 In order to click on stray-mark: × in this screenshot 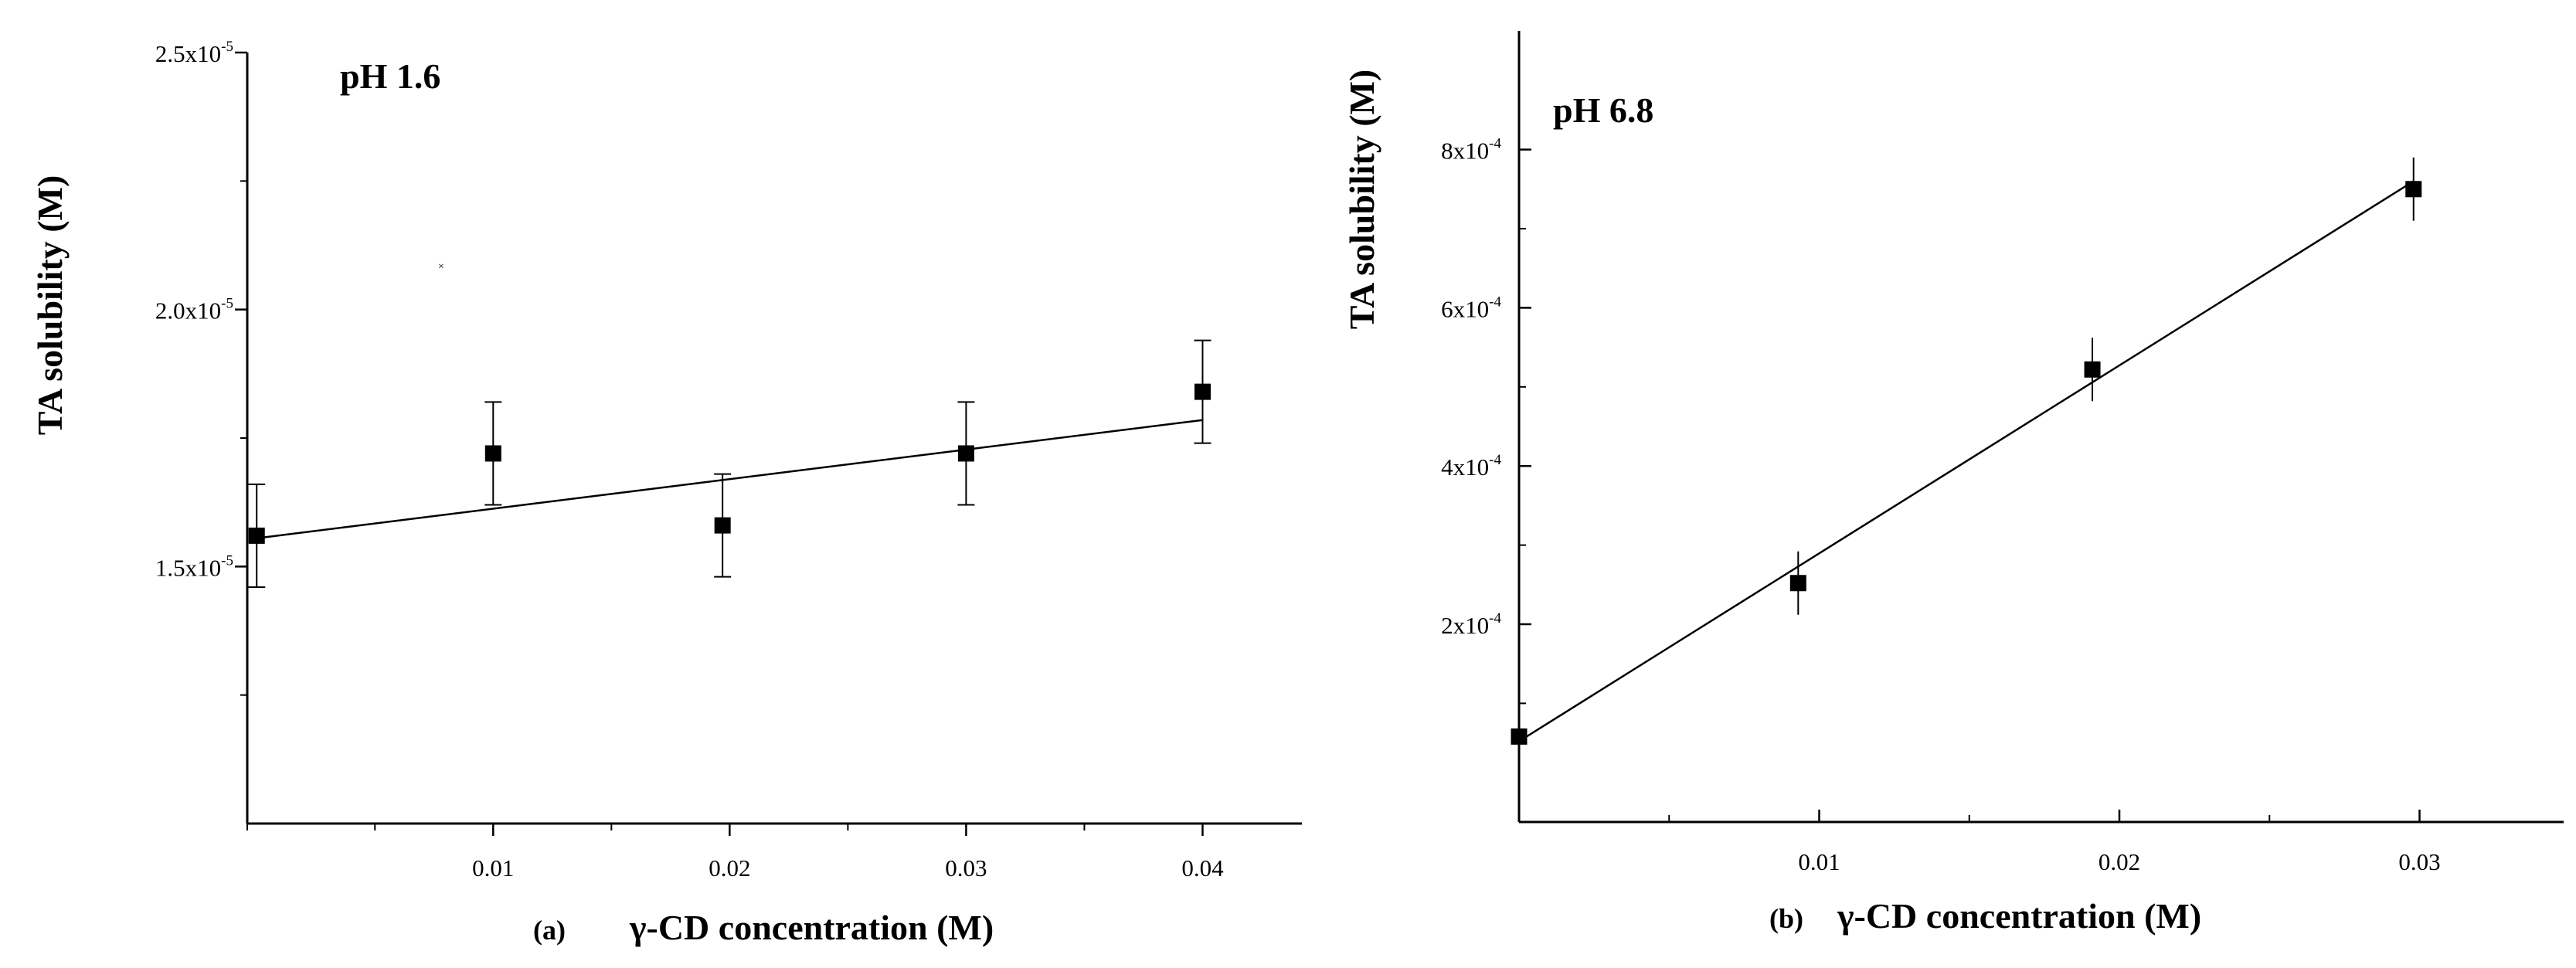, I will do `click(441, 267)`.